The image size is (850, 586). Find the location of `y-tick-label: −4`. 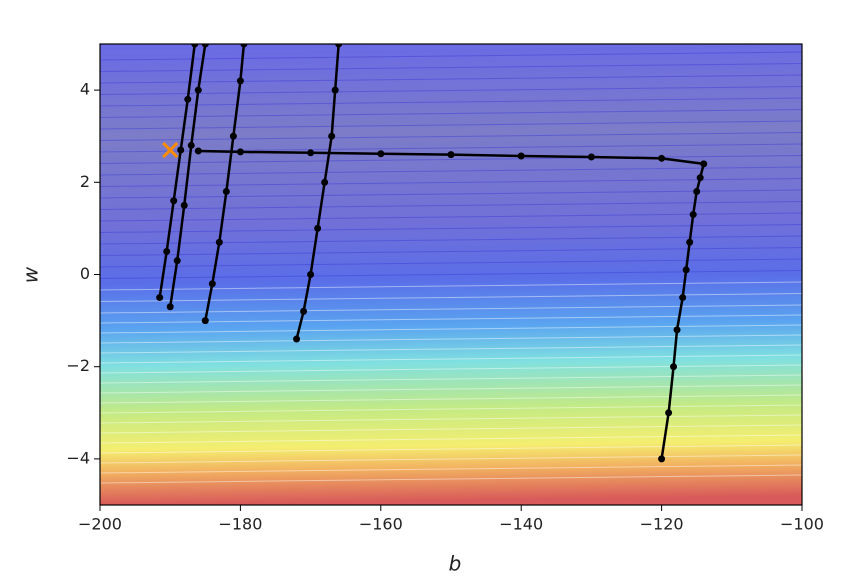

y-tick-label: −4 is located at coordinates (78, 457).